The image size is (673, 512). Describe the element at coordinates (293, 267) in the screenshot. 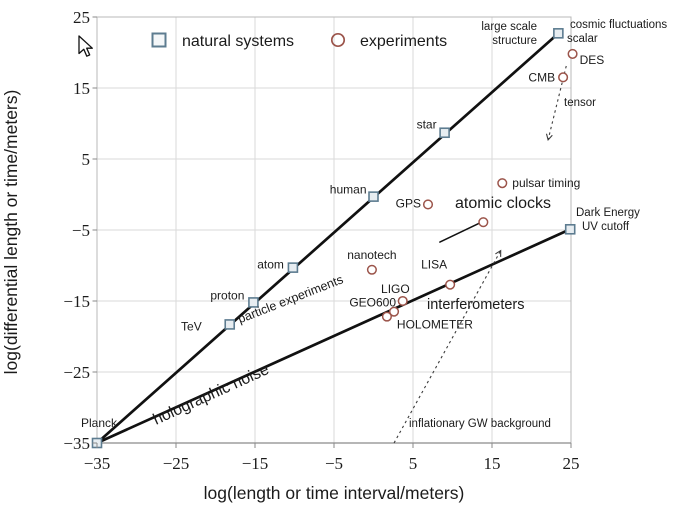

I see `point-atom` at that location.